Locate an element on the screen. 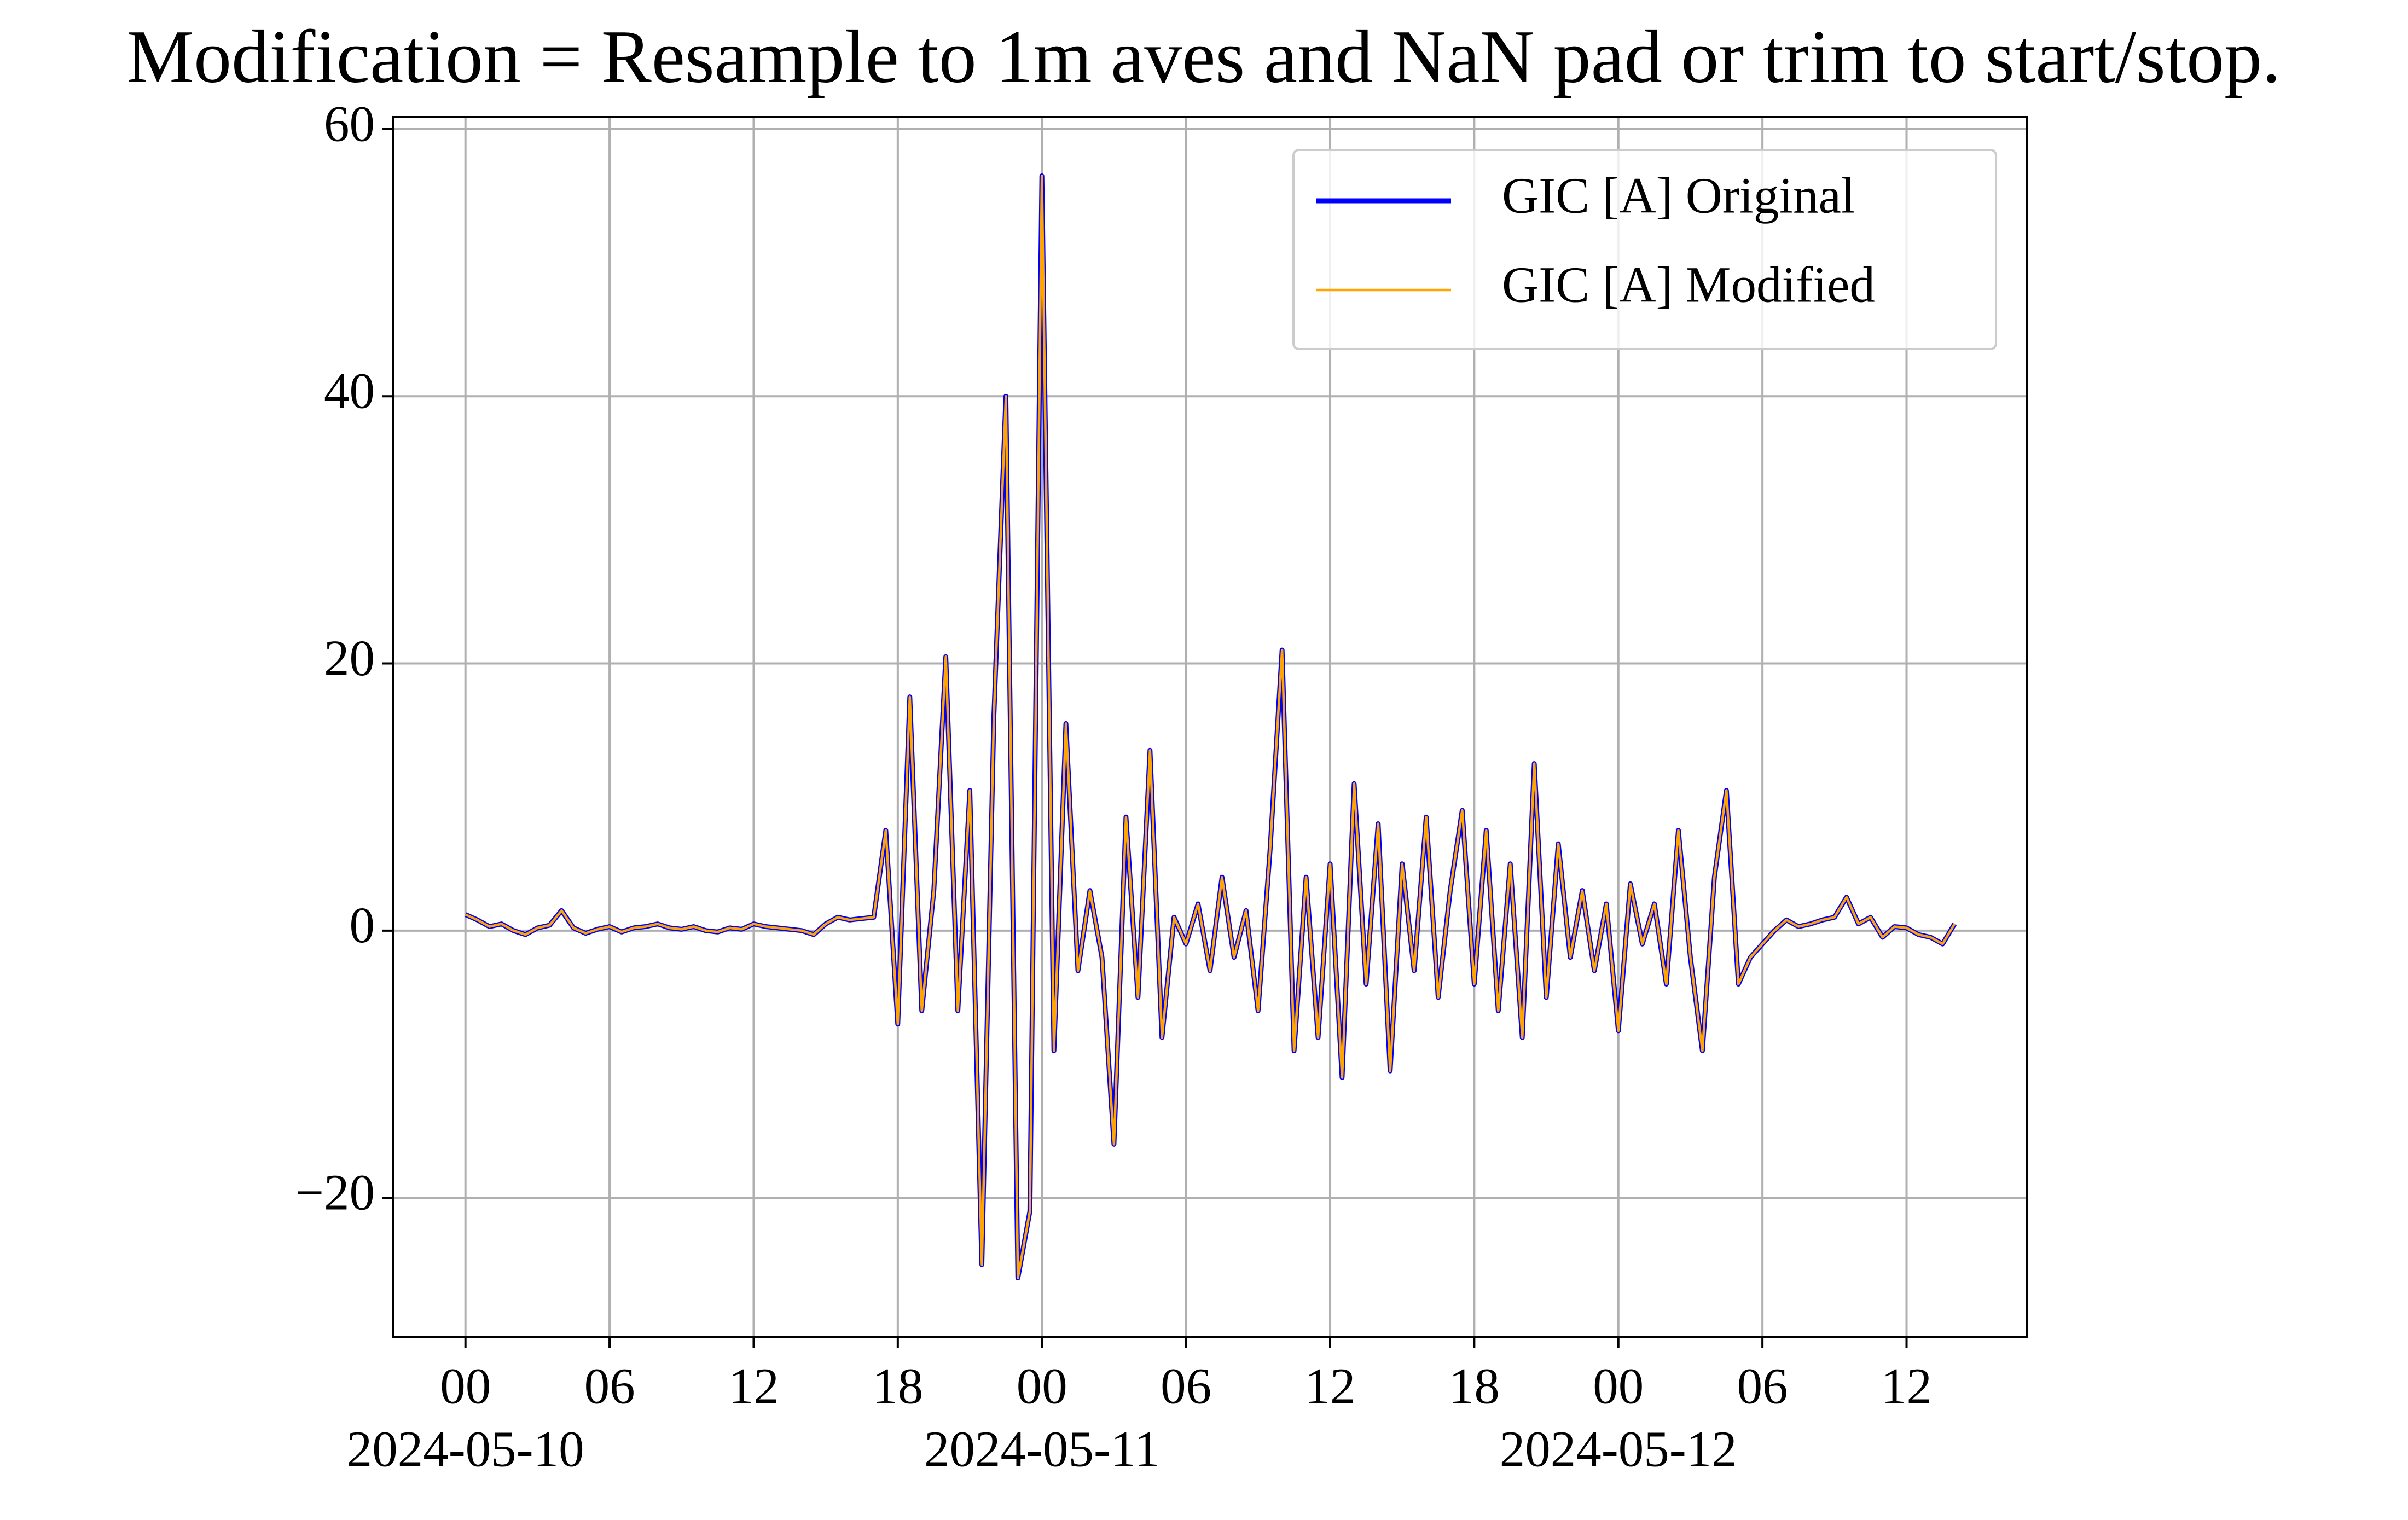 This screenshot has width=2408, height=1520. x-date-label: 2024-05-10 is located at coordinates (465, 1449).